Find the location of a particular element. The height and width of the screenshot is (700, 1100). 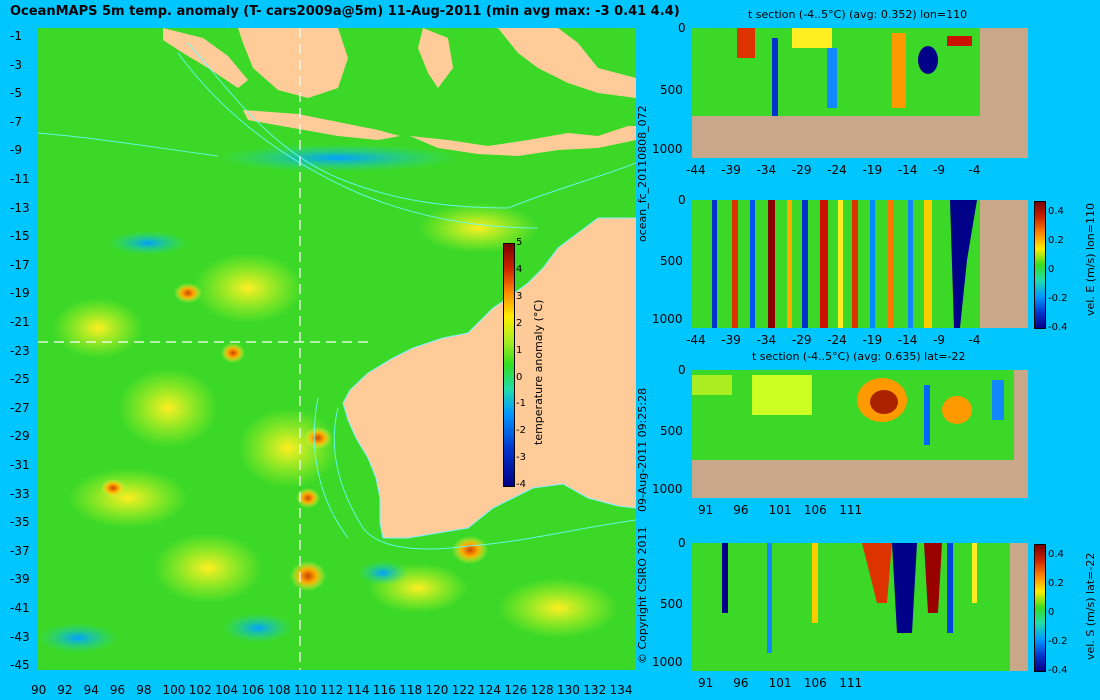

lon-tick-label: 104 is located at coordinates (226, 690).